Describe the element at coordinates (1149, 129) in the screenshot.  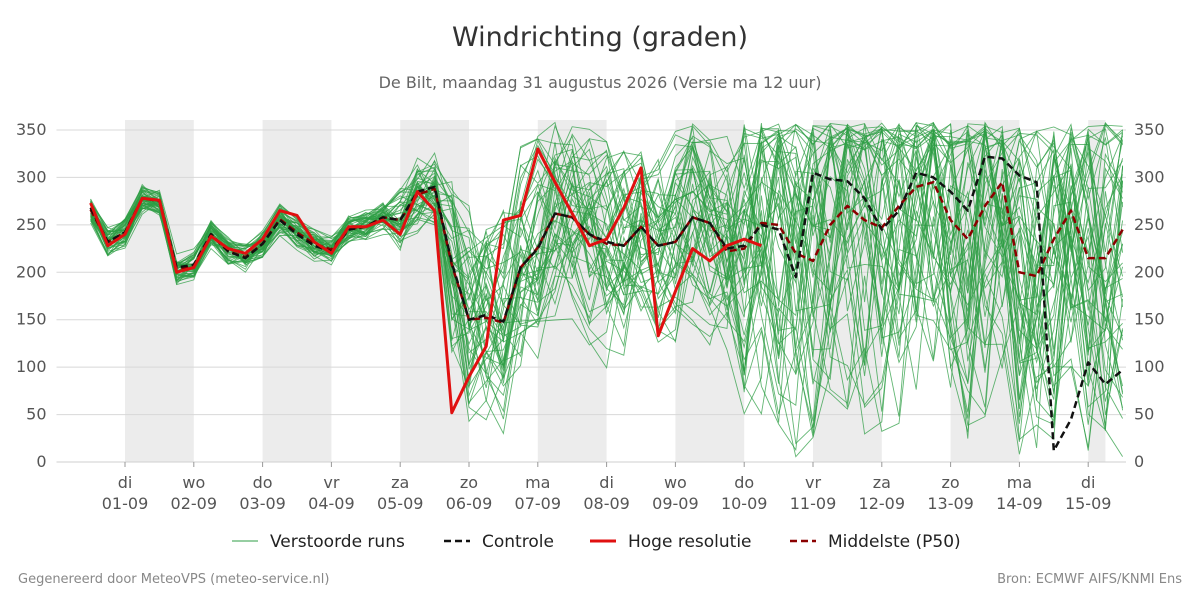
I see `y-tick-label-right: 350` at that location.